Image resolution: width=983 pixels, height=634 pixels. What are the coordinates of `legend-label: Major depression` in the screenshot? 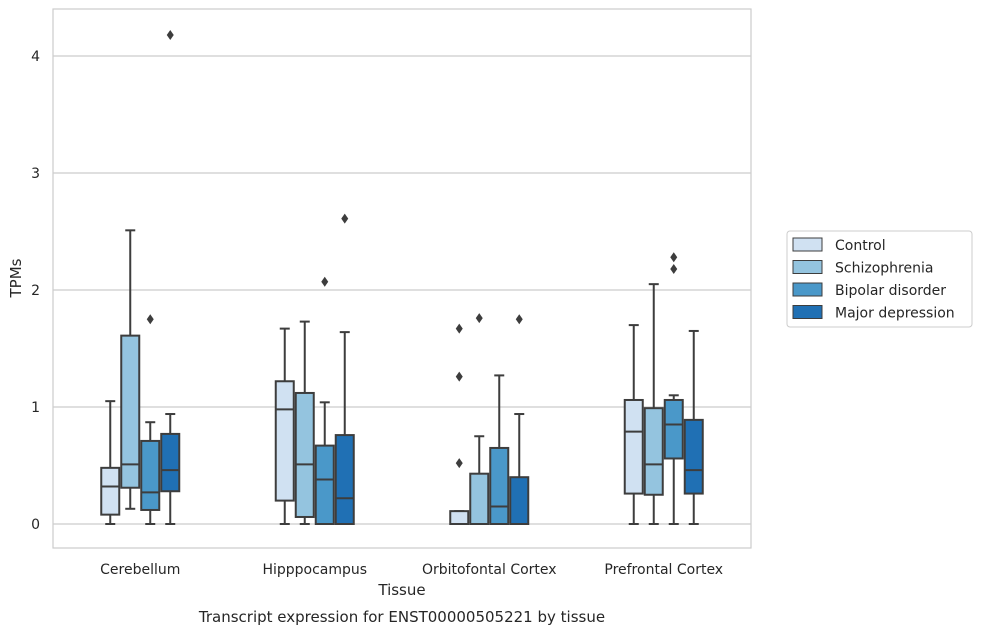 It's located at (895, 314).